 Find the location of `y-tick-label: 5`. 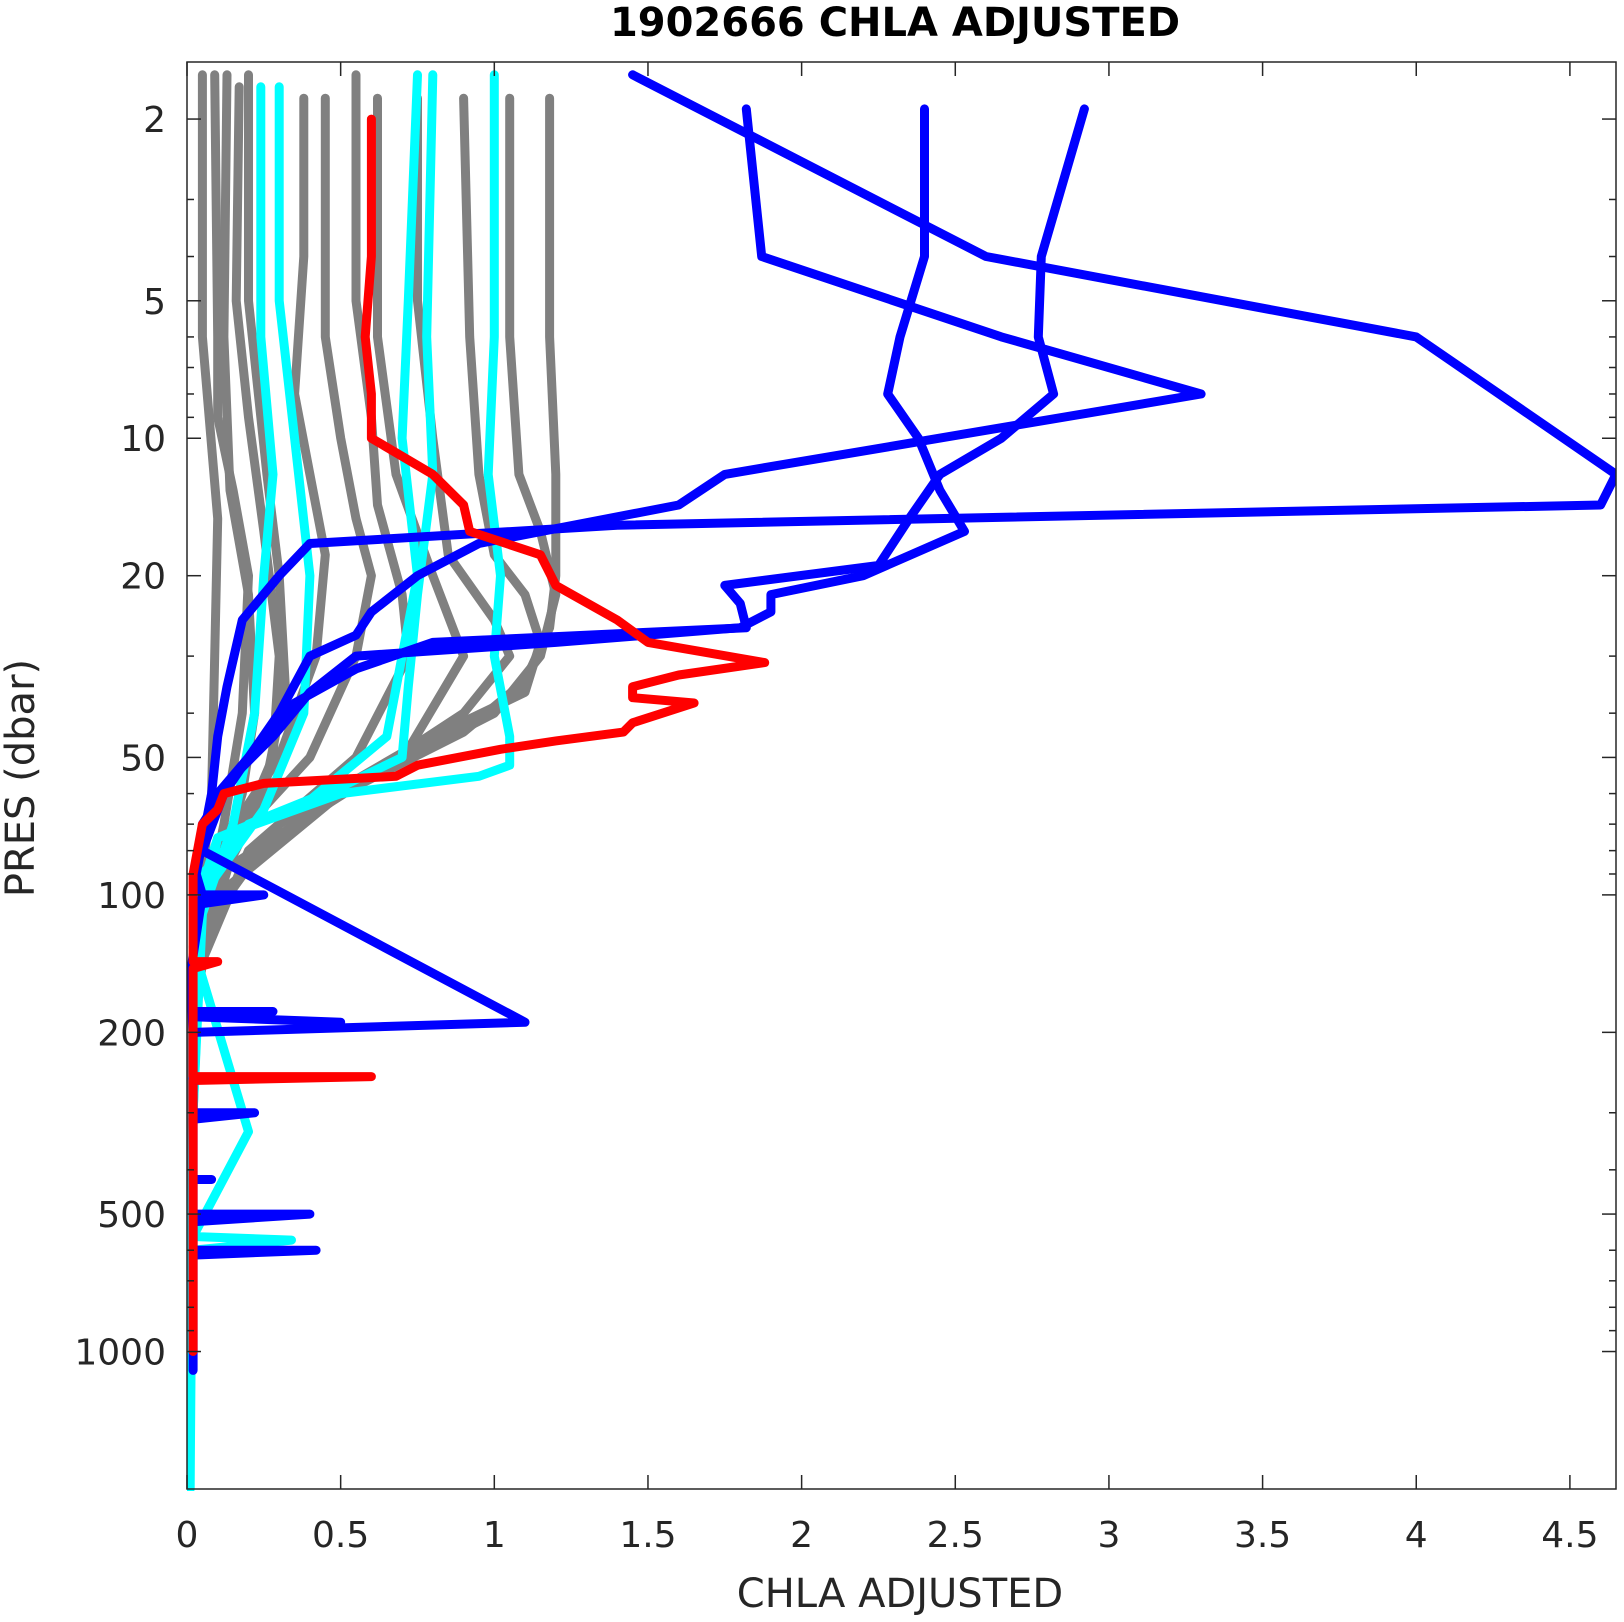

y-tick-label: 5 is located at coordinates (154, 302).